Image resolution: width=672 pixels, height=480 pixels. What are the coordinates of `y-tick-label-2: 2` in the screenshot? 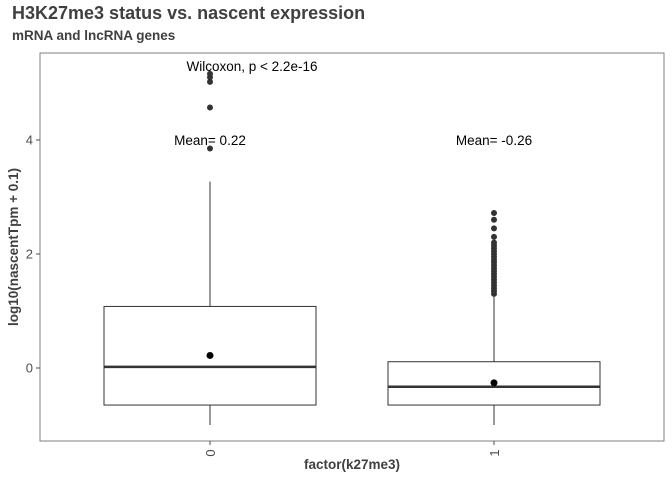 It's located at (29, 254).